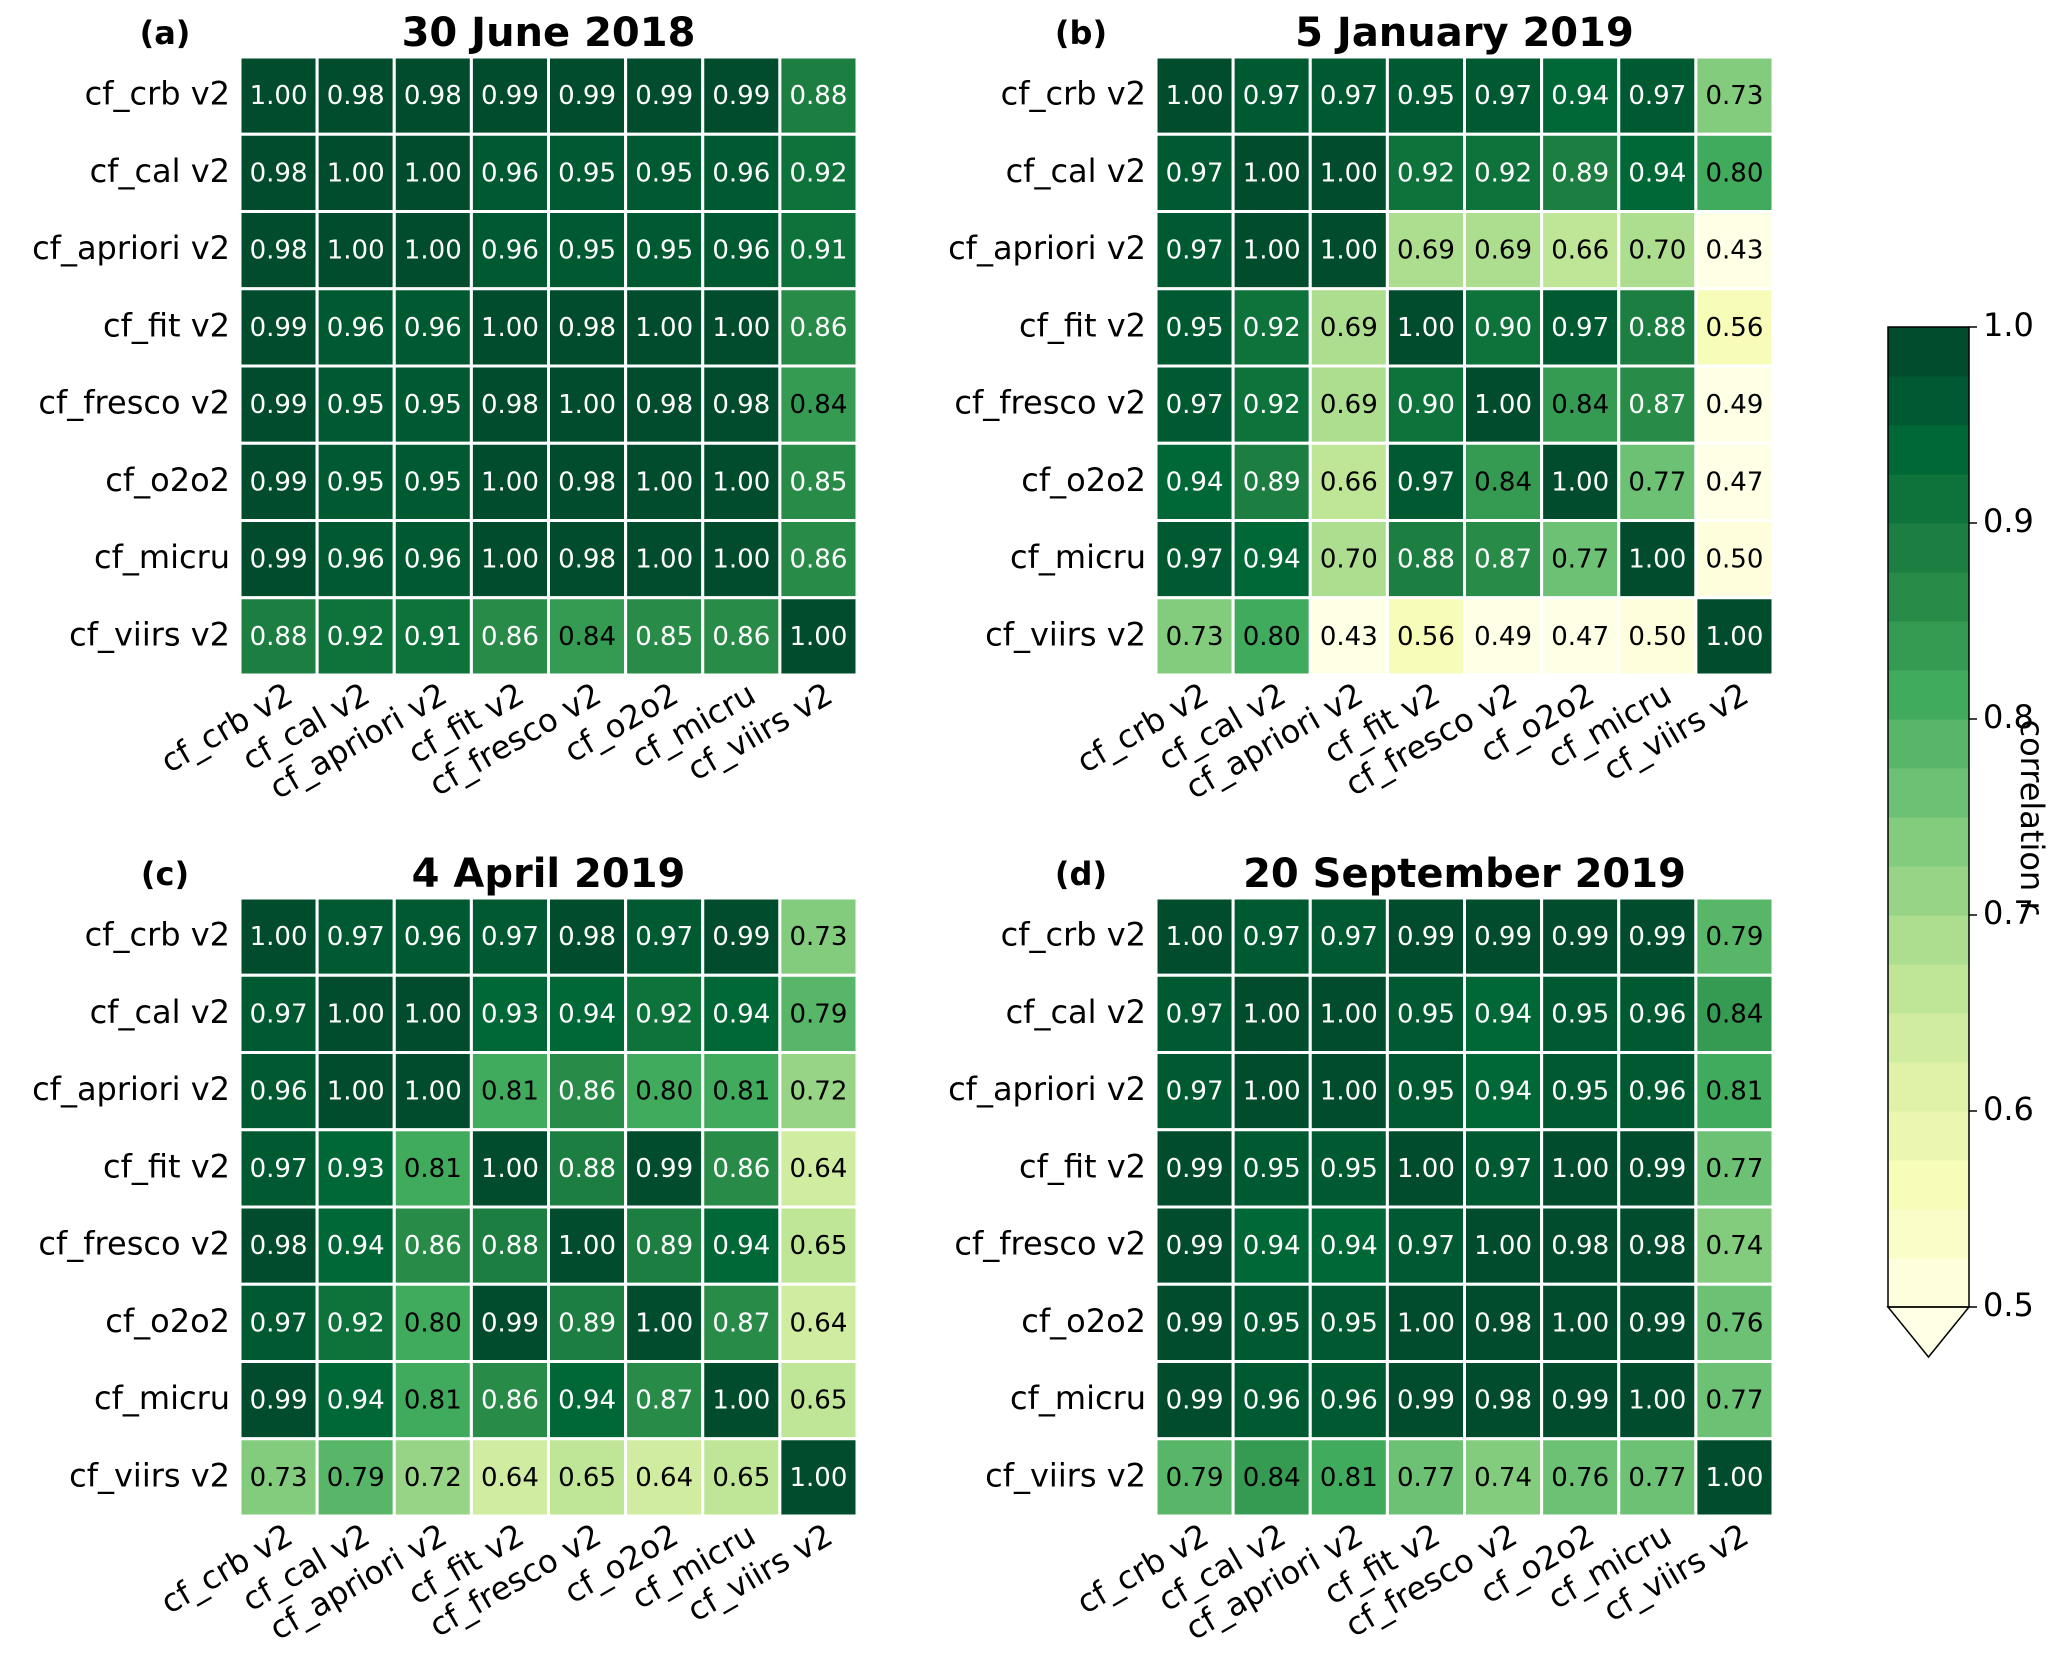 Image resolution: width=2067 pixels, height=1673 pixels. Describe the element at coordinates (1081, 874) in the screenshot. I see `panel-label: (d)` at that location.